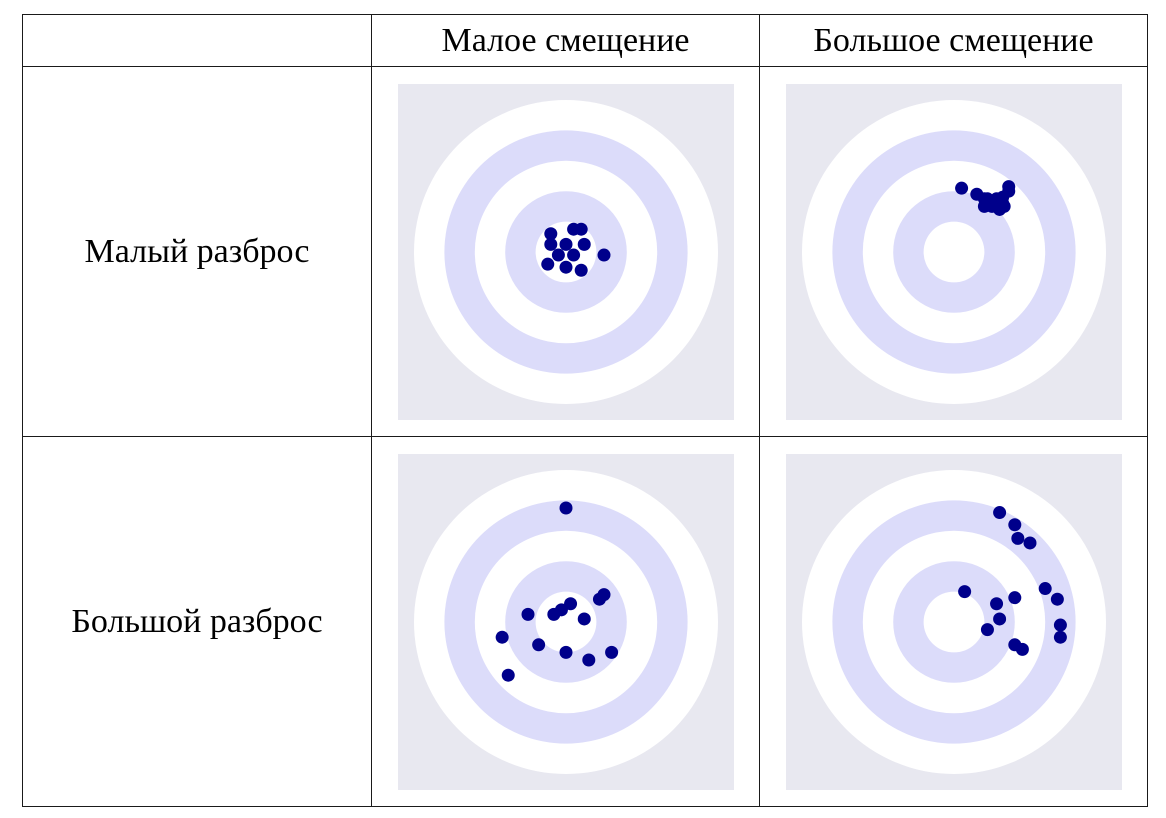 The height and width of the screenshot is (818, 1166). I want to click on target-high-bias-low-variance, so click(953, 251).